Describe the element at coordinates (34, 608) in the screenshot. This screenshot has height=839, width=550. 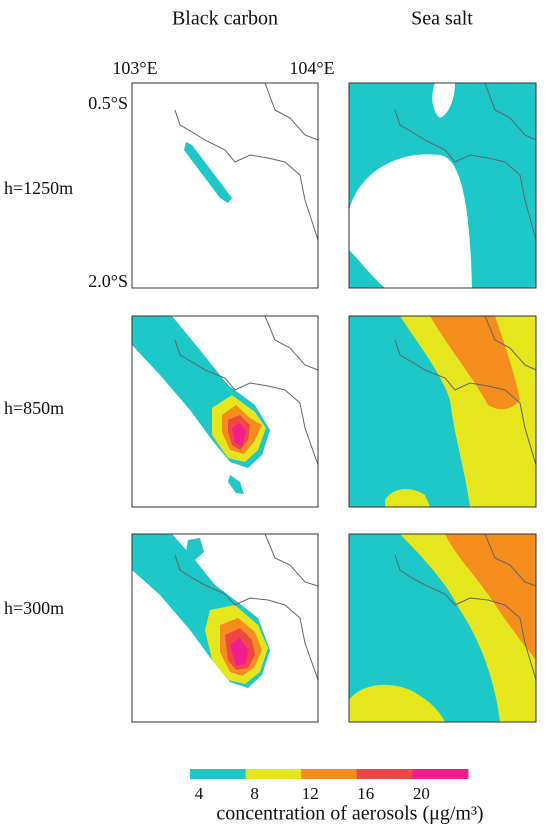
I see `row-label: h=300m` at that location.